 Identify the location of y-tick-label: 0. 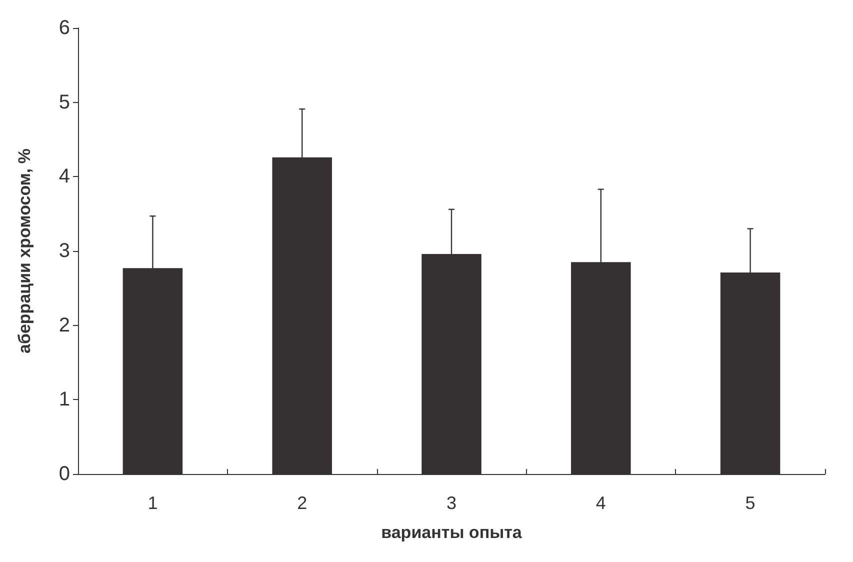
(64, 474).